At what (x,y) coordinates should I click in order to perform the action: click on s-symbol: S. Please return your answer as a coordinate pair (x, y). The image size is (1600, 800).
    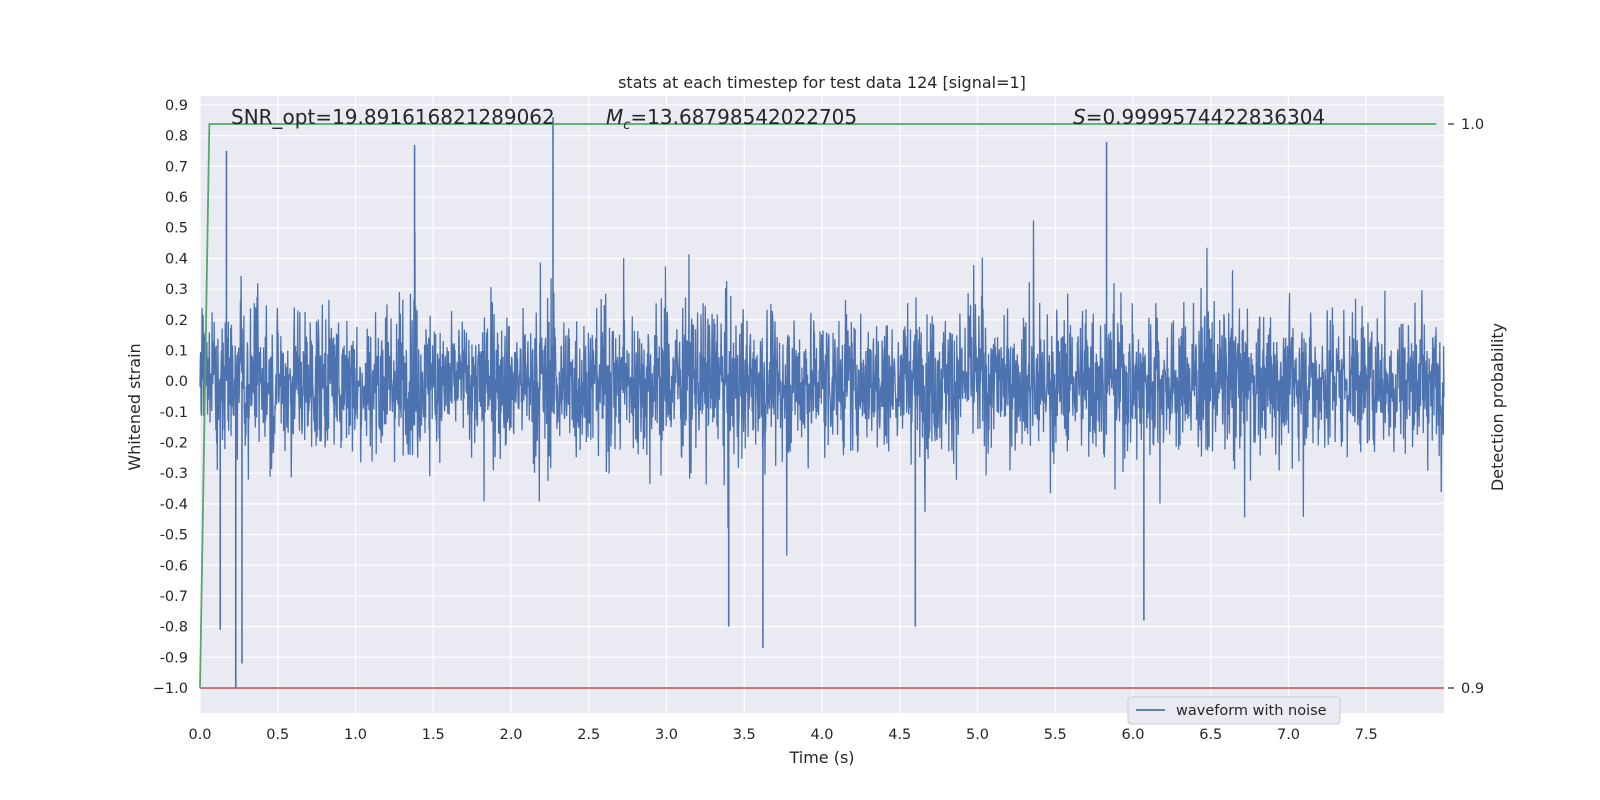
    Looking at the image, I should click on (1079, 117).